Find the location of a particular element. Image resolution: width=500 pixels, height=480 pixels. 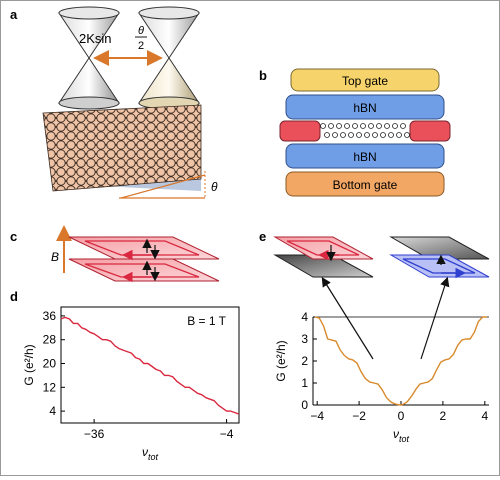

y-tick-label: 1 is located at coordinates (304, 383).